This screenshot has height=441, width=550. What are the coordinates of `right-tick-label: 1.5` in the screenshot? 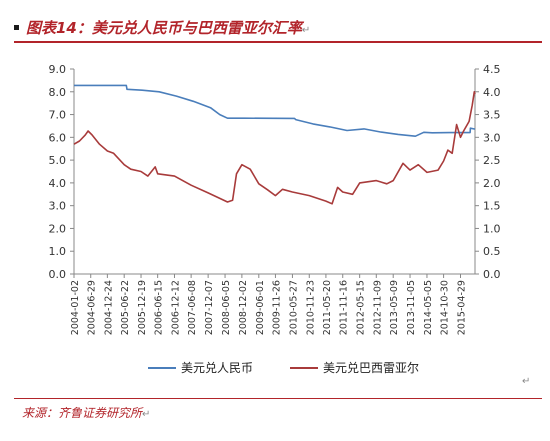 It's located at (492, 206).